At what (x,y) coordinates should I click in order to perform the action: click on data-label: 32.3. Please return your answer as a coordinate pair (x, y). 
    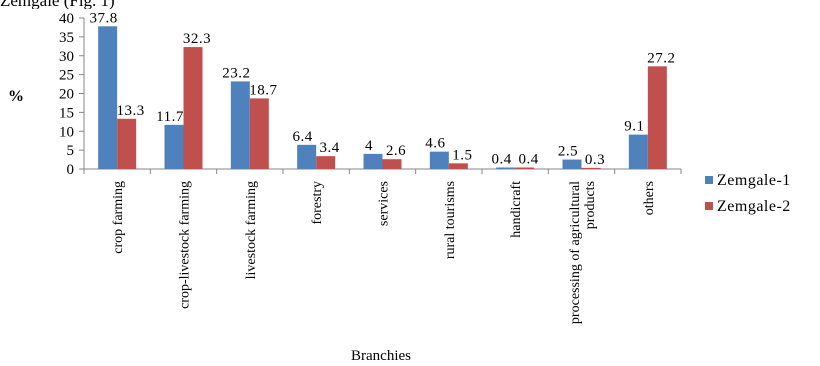
    Looking at the image, I should click on (197, 39).